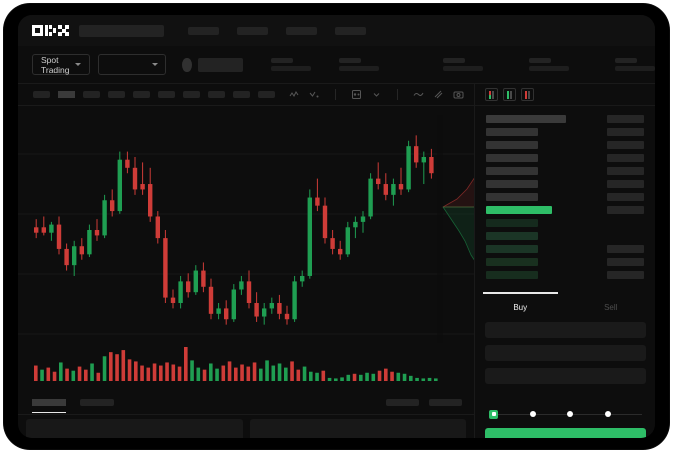  I want to click on orderbook-rows, so click(565, 198).